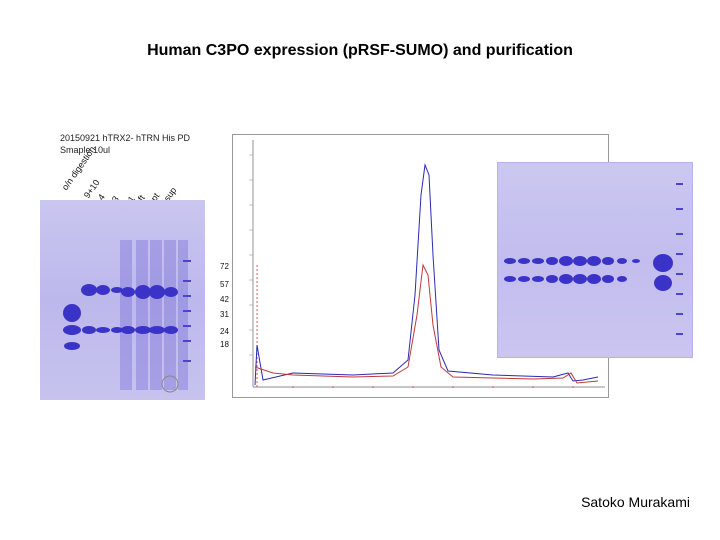 The height and width of the screenshot is (540, 720). Describe the element at coordinates (127, 316) in the screenshot. I see `gel1-bands` at that location.